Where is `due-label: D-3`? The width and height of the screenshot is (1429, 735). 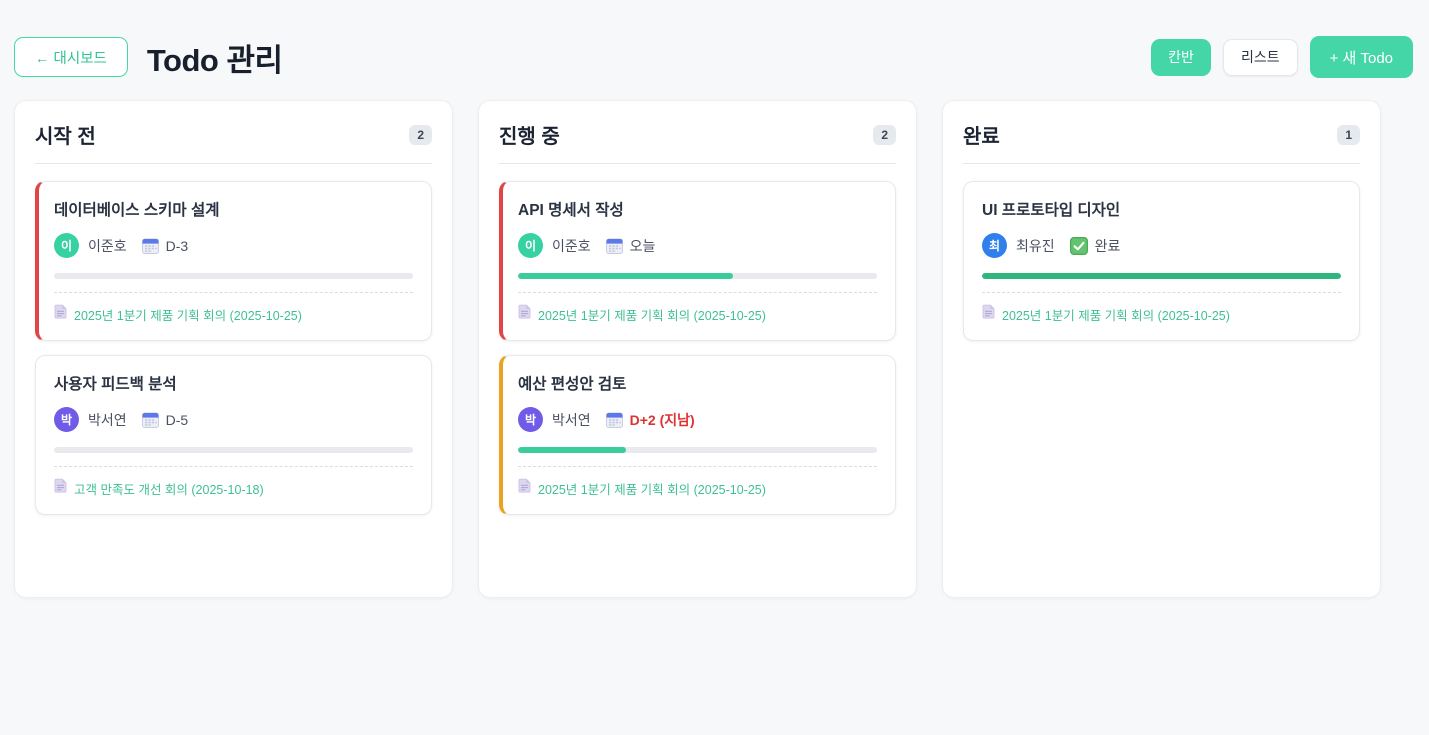 due-label: D-3 is located at coordinates (177, 245).